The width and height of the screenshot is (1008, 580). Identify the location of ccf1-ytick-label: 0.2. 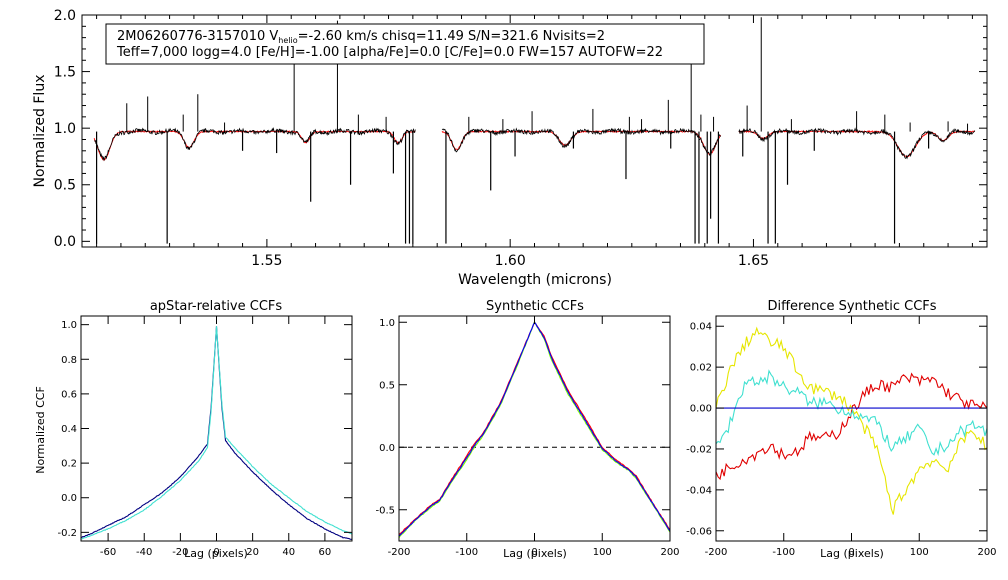
(69, 464).